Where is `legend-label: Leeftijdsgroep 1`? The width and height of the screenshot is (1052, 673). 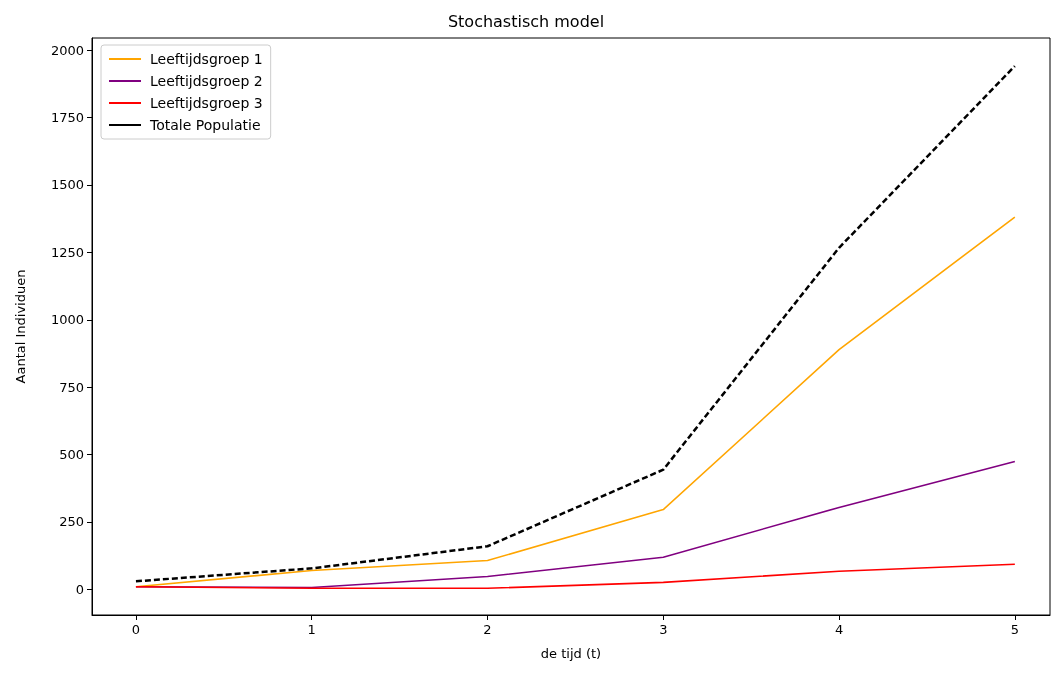
legend-label: Leeftijdsgroep 1 is located at coordinates (206, 59).